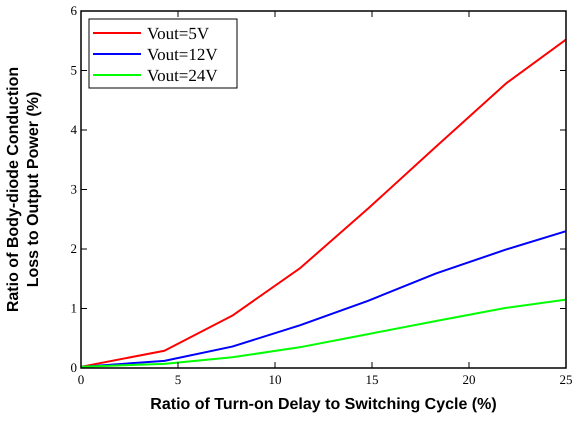 The width and height of the screenshot is (579, 421). What do you see at coordinates (73, 308) in the screenshot?
I see `y-tick-label: 1` at bounding box center [73, 308].